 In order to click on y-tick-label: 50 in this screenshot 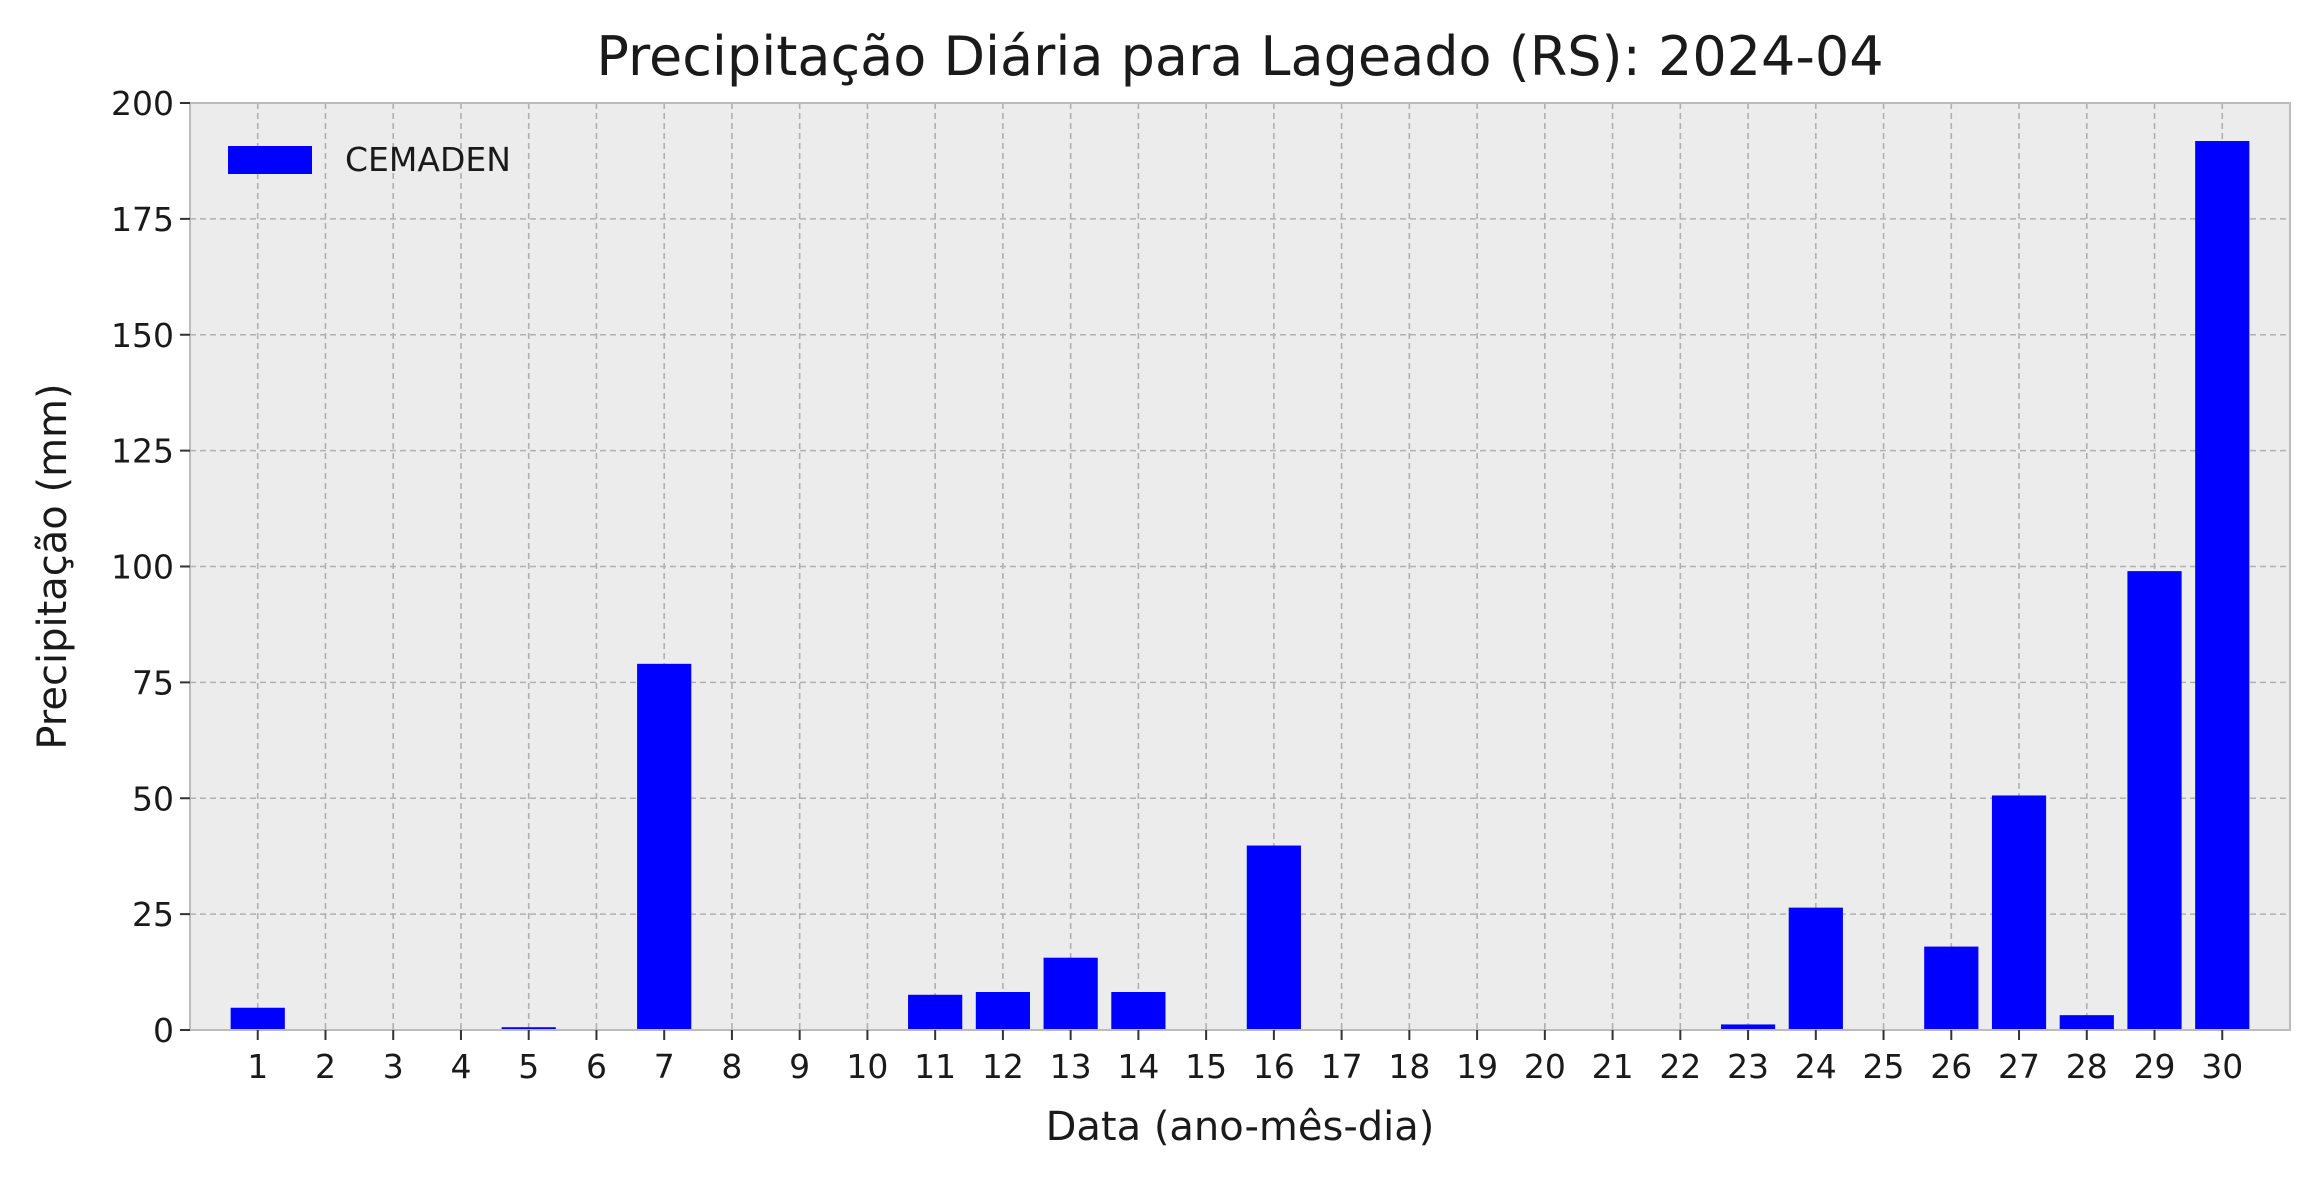, I will do `click(153, 798)`.